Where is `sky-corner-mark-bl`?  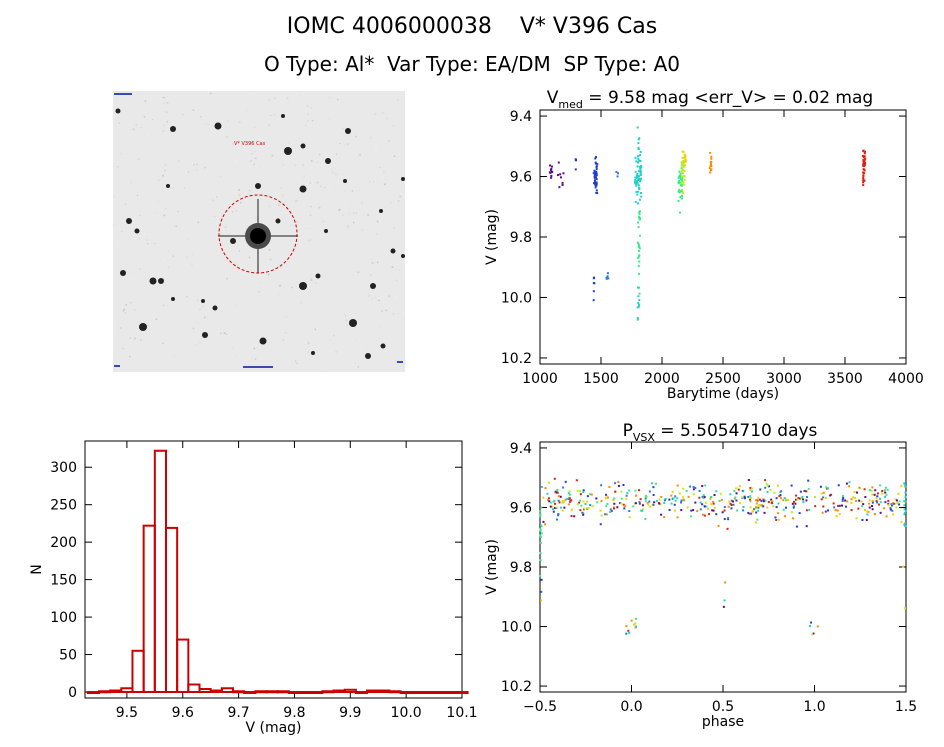
sky-corner-mark-bl is located at coordinates (117, 366).